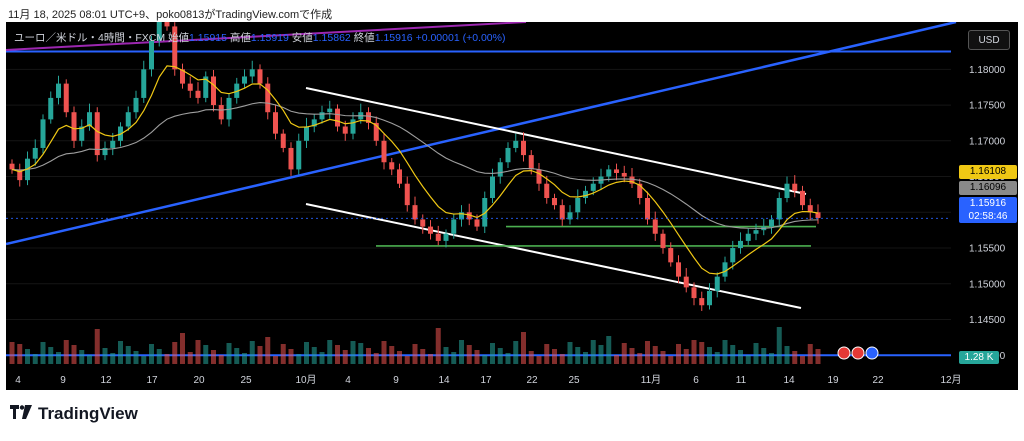 This screenshot has width=1024, height=441. I want to click on currency-button: USD, so click(989, 40).